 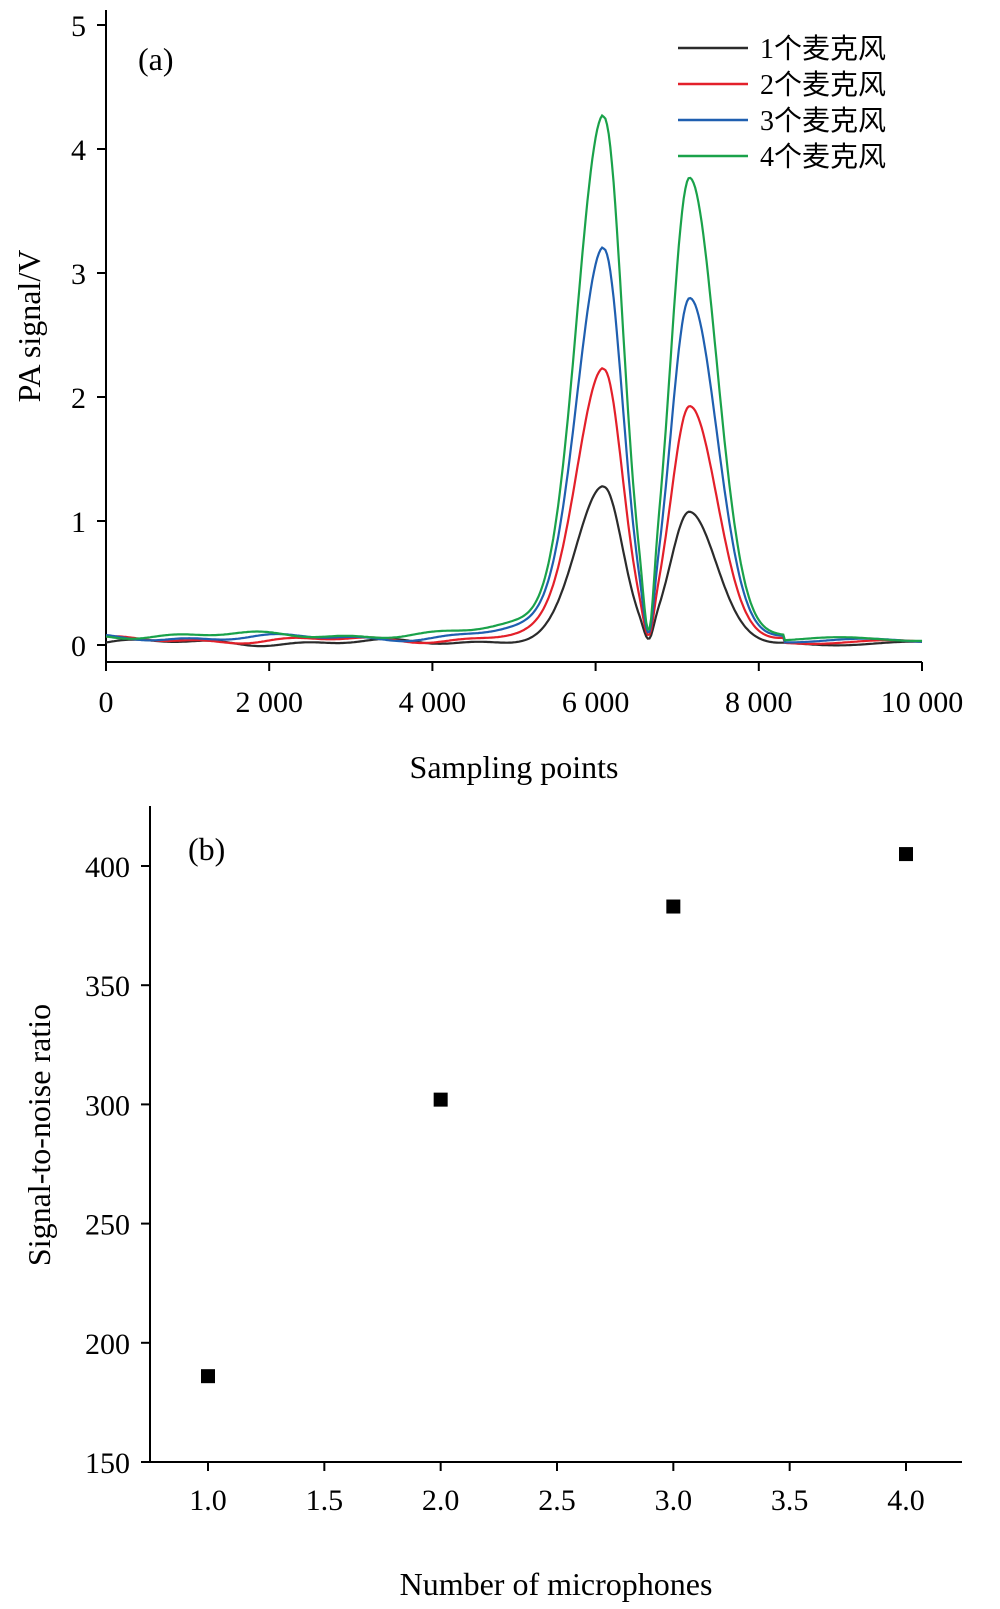 I want to click on panel-b-y-tick-label: 150, so click(x=107, y=1463).